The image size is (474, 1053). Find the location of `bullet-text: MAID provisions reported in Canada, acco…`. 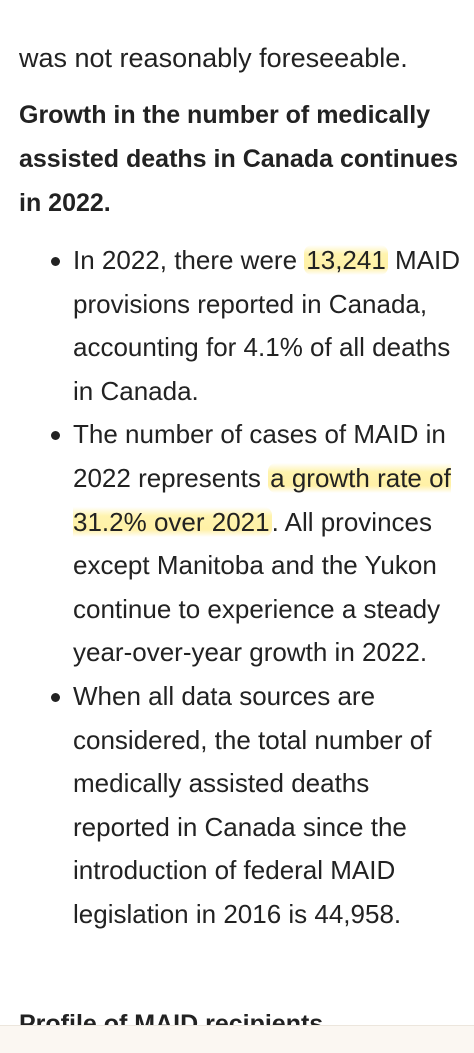

bullet-text: MAID provisions reported in Canada, acco… is located at coordinates (267, 325).